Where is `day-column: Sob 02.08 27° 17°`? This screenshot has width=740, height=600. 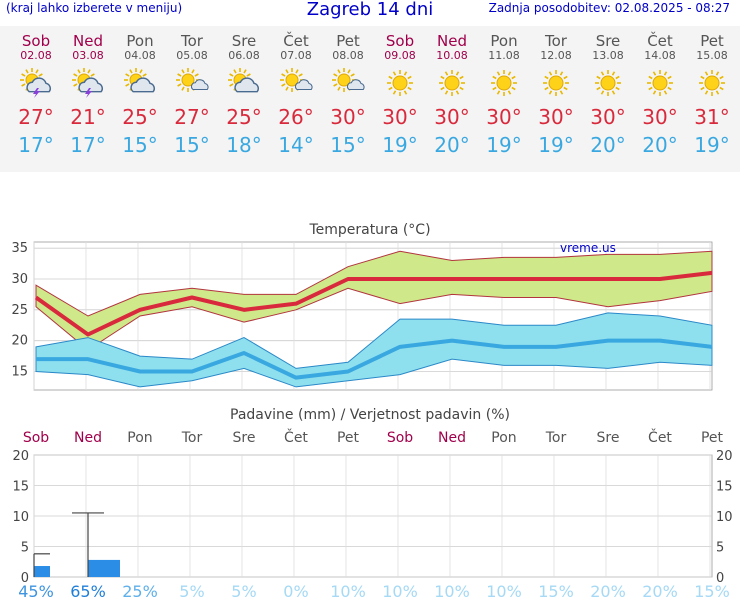
day-column: Sob 02.08 27° 17° is located at coordinates (36, 91).